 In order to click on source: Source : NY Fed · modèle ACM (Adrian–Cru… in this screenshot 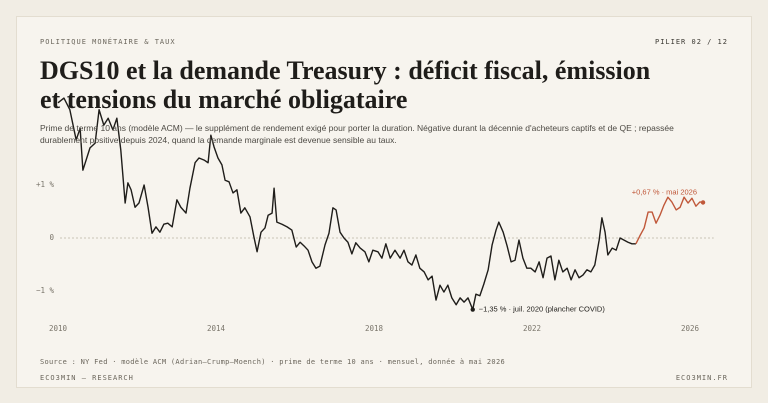, I will do `click(272, 362)`.